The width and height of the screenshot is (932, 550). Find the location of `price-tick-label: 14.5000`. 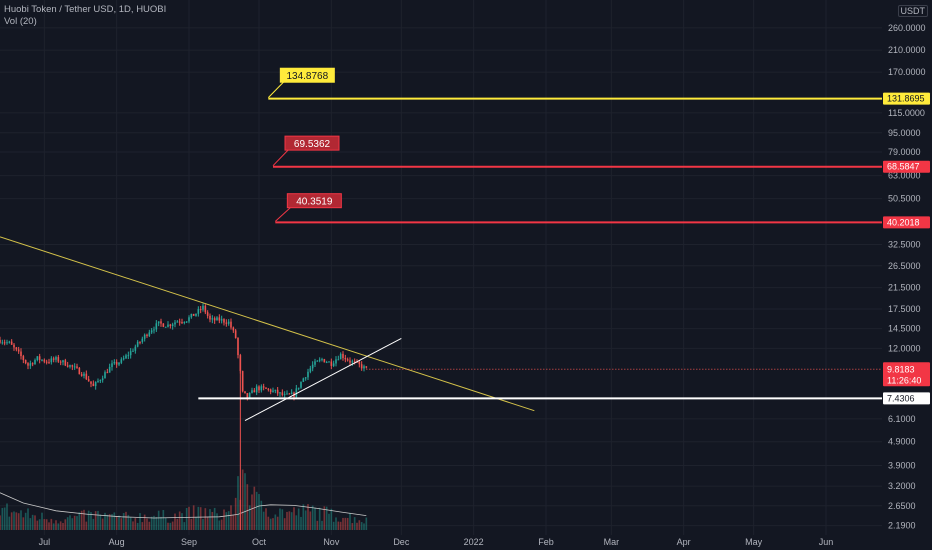

price-tick-label: 14.5000 is located at coordinates (904, 329).